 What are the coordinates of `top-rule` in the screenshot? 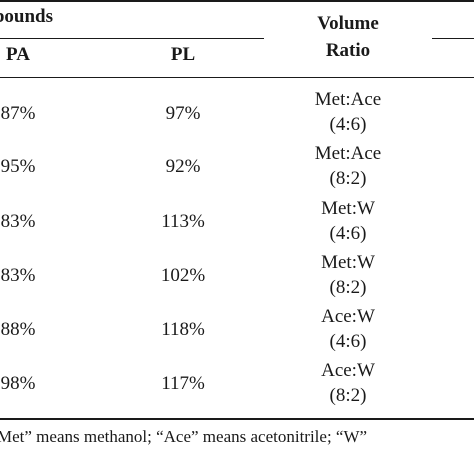 It's located at (237, 1).